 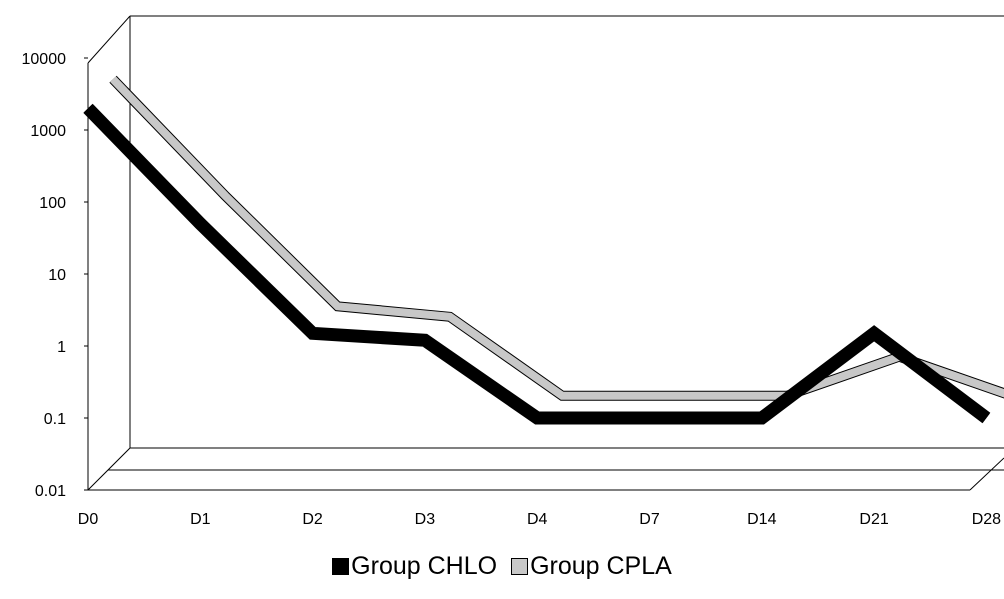 I want to click on x-axis: D0 D1 D2 D3 D4 D7 D14 D21 D28, so click(x=539, y=519).